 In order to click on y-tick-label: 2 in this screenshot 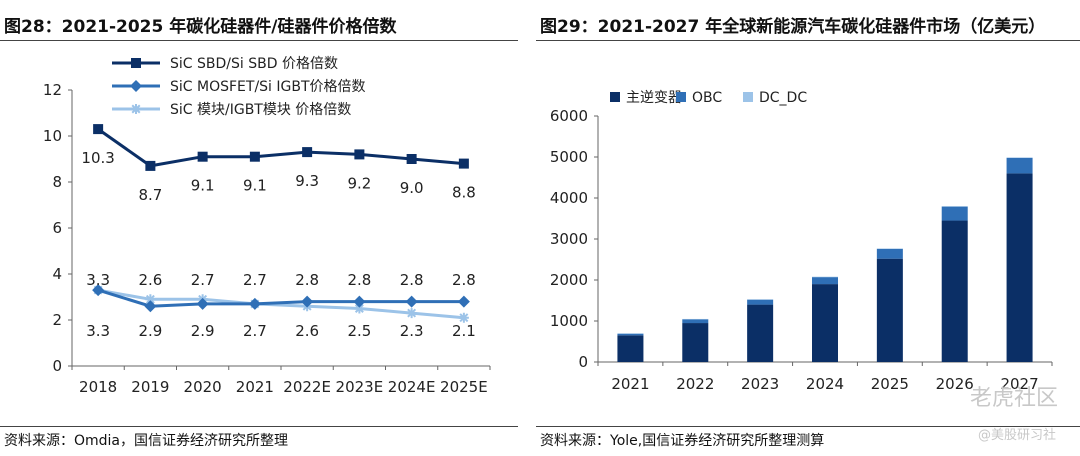, I will do `click(57, 320)`.